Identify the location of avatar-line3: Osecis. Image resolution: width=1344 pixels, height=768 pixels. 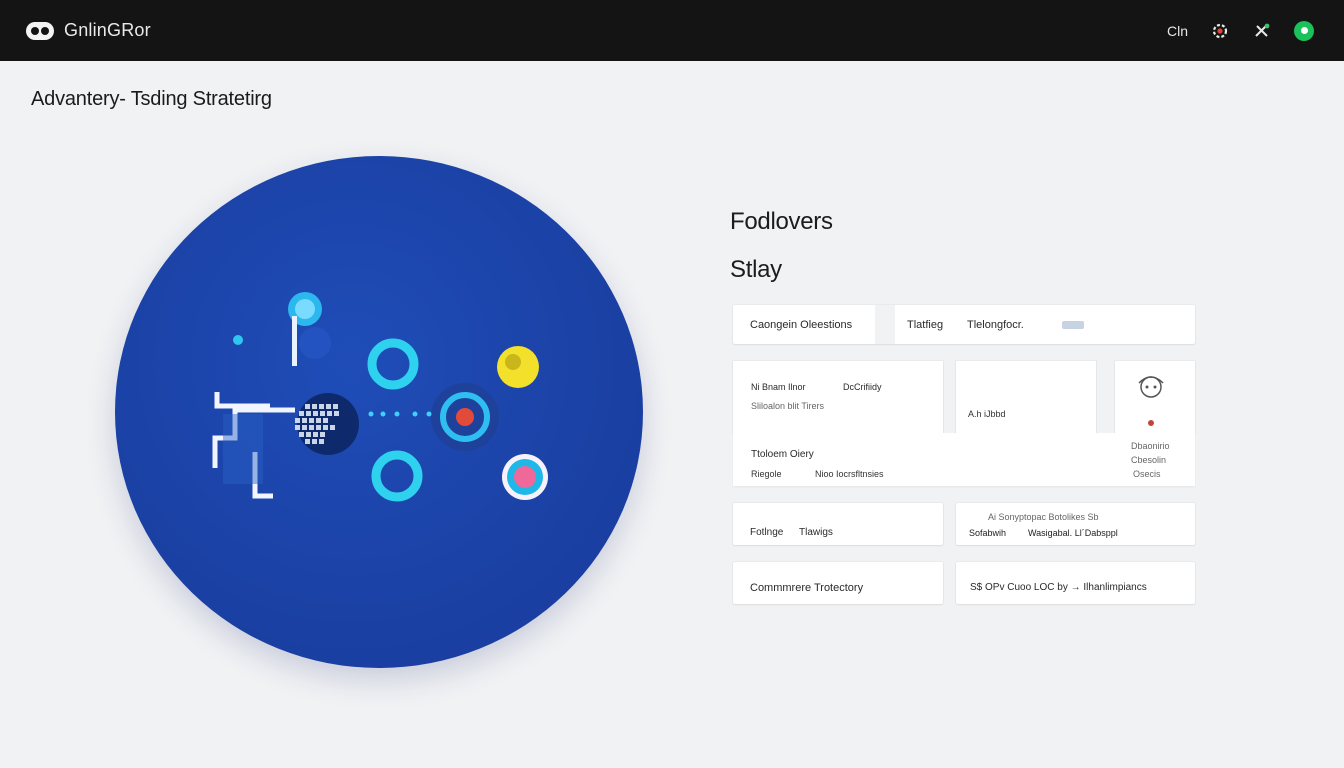
(1147, 474).